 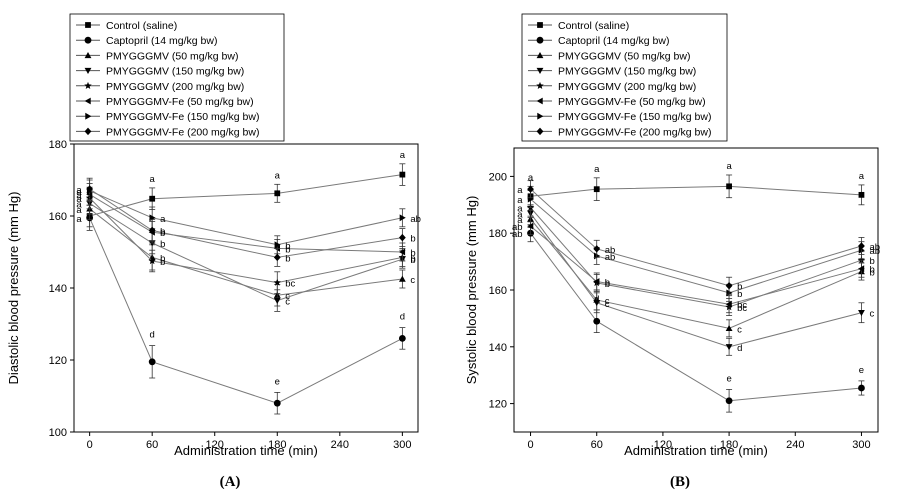 I want to click on x-tick-label: 60, so click(x=152, y=445).